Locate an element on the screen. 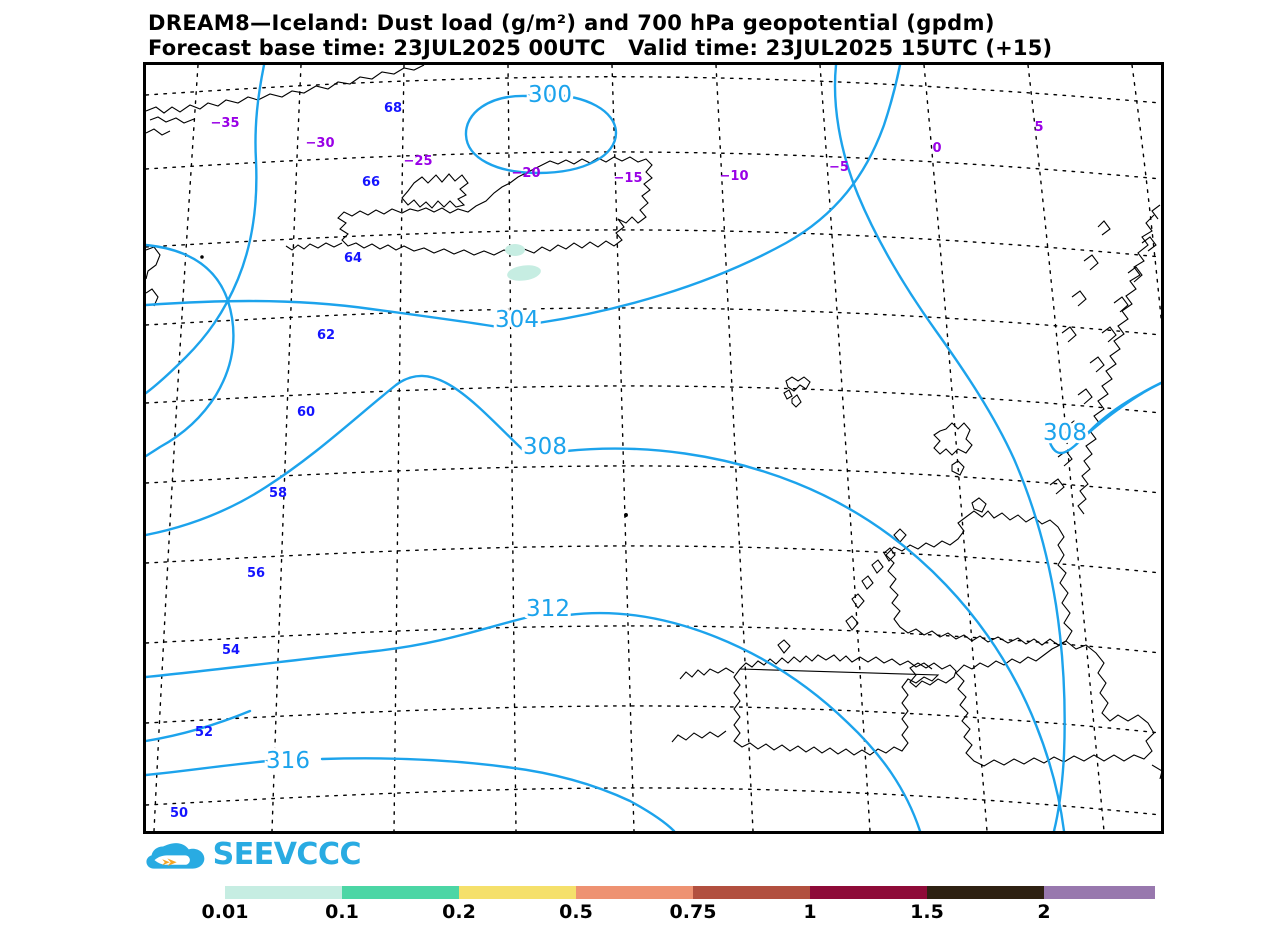 The height and width of the screenshot is (925, 1282). colorbar-tick-label: 0.2 is located at coordinates (459, 912).